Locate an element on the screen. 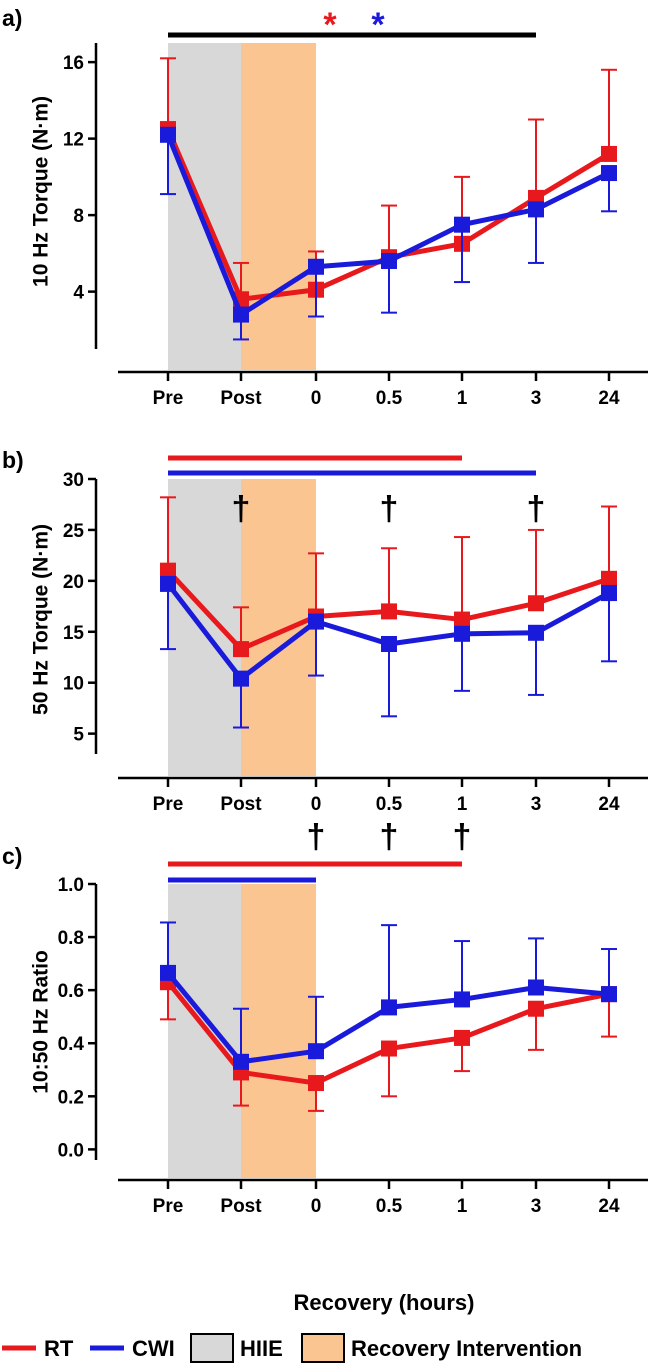  legend-recovery-label: Recovery Intervention is located at coordinates (466, 1348).